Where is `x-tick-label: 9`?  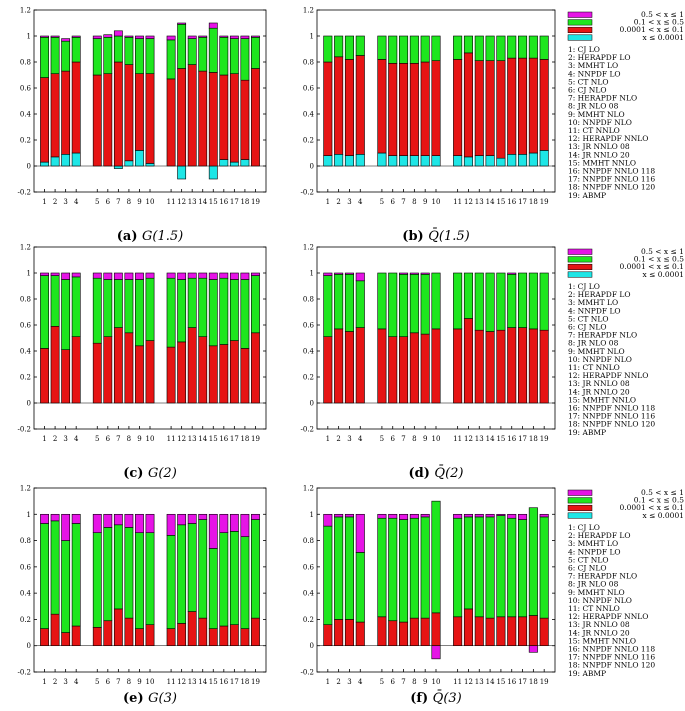 x-tick-label: 9 is located at coordinates (425, 682).